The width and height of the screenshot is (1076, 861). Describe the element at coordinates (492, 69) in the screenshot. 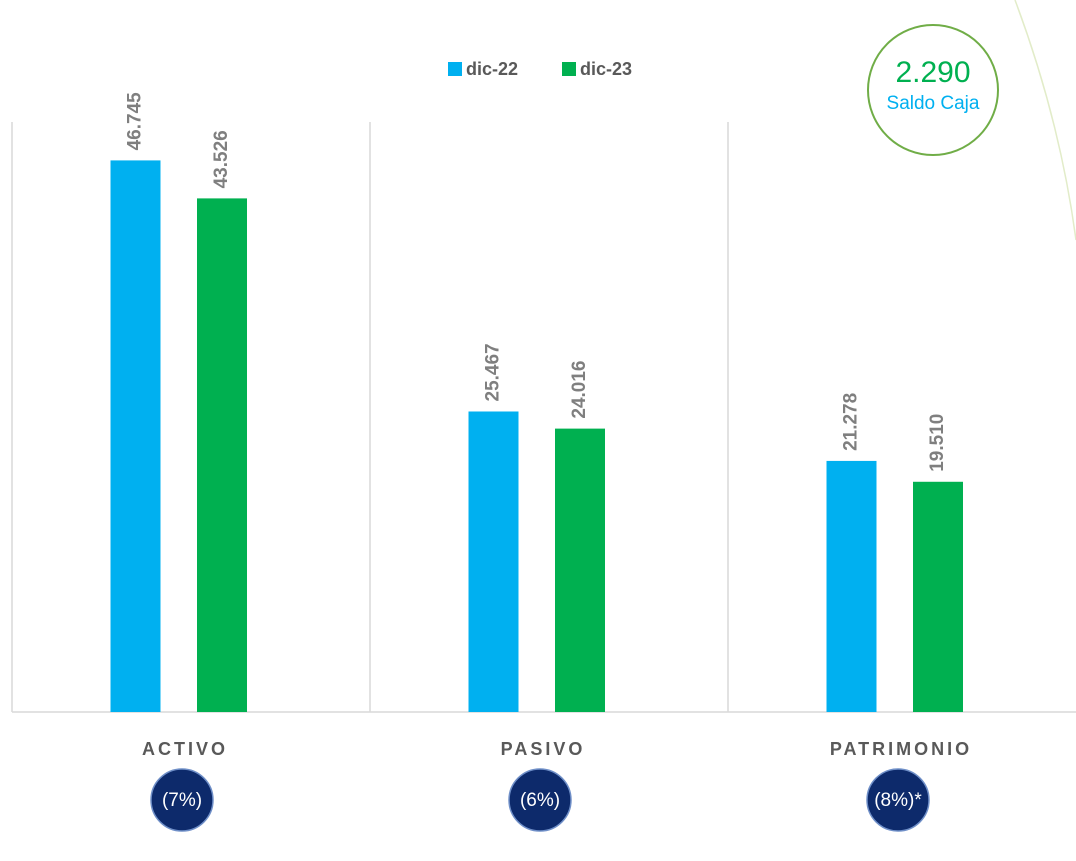

I see `legend-label: dic-22` at that location.